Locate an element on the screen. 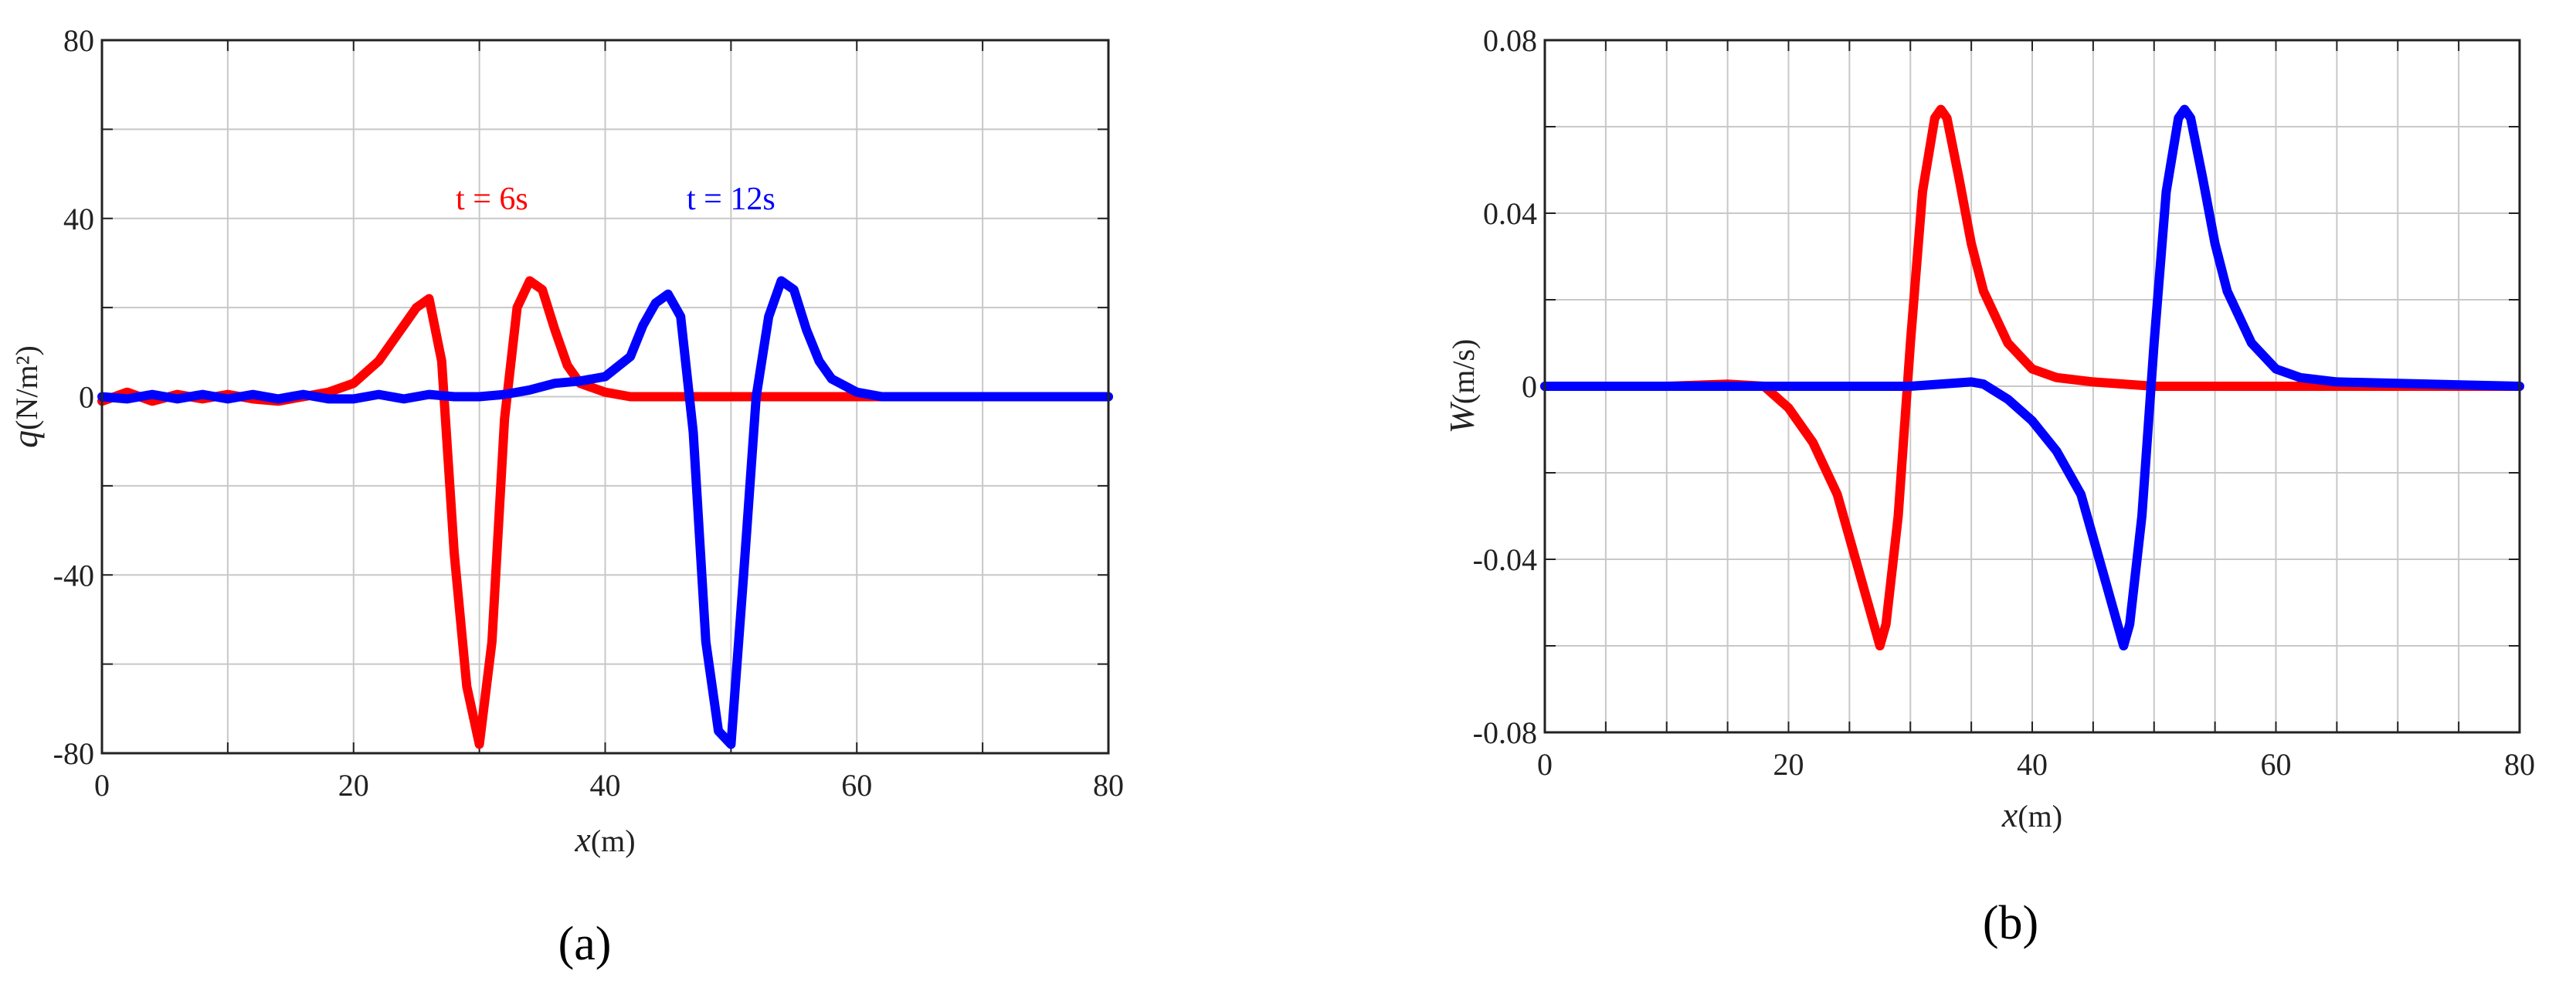 Image resolution: width=2576 pixels, height=995 pixels. panel-a-x-axis-label: x(m) is located at coordinates (604, 839).